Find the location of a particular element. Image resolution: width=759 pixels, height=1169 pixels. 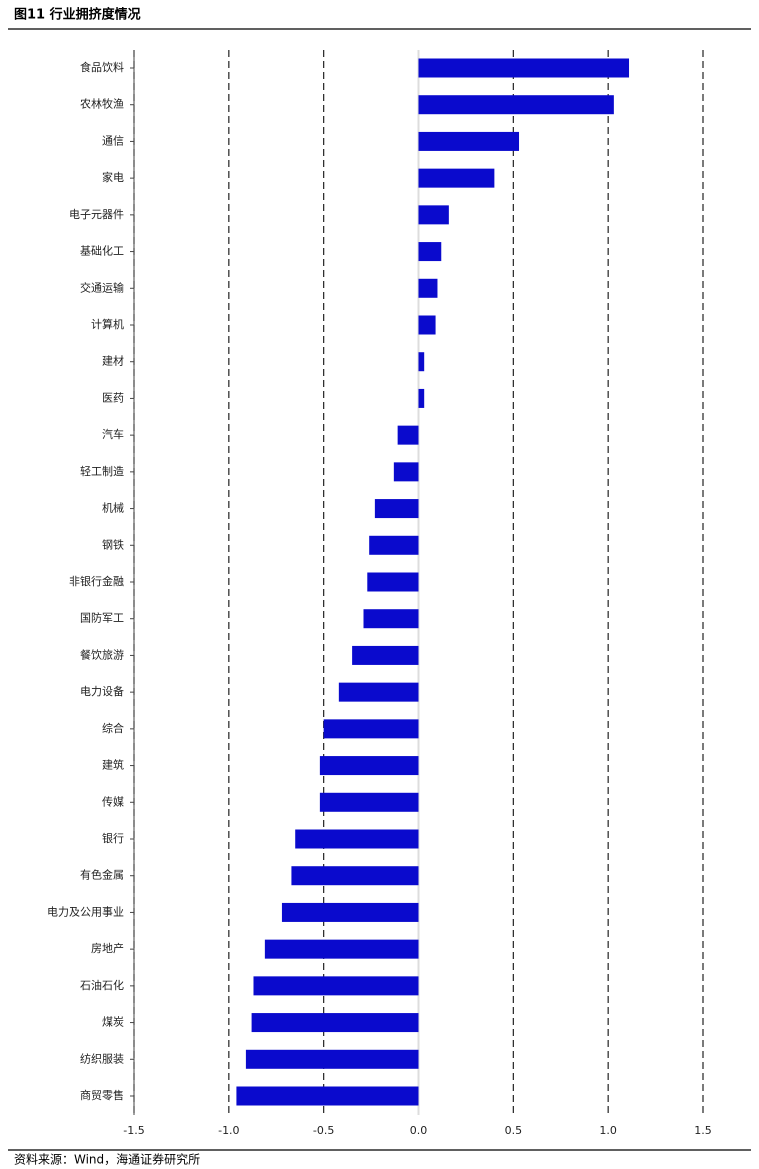

y-tick-label: 基础化工 is located at coordinates (102, 251).